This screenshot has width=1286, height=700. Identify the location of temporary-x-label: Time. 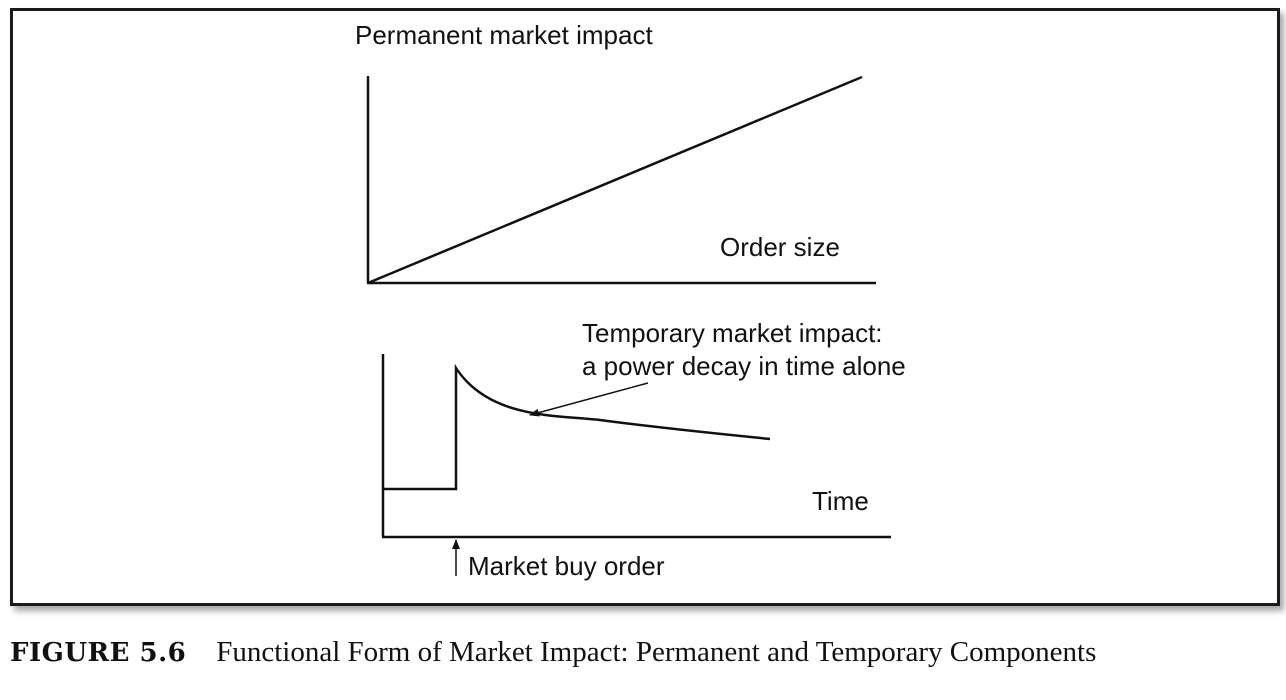
(840, 501).